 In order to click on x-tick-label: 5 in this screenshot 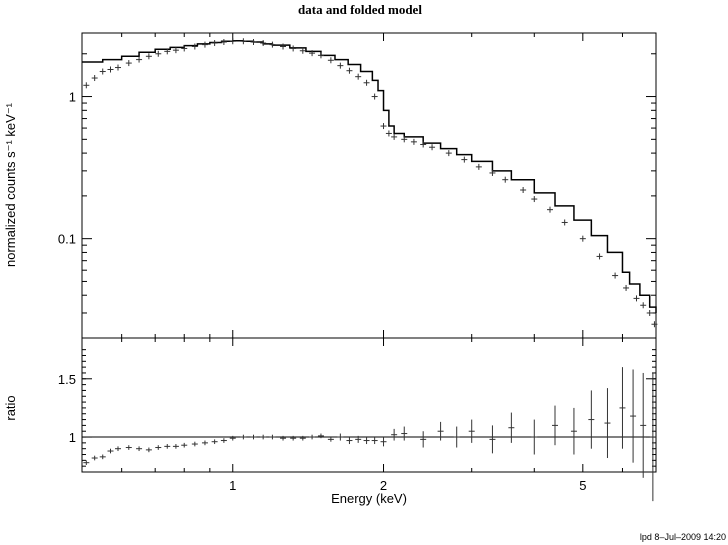, I will do `click(582, 485)`.